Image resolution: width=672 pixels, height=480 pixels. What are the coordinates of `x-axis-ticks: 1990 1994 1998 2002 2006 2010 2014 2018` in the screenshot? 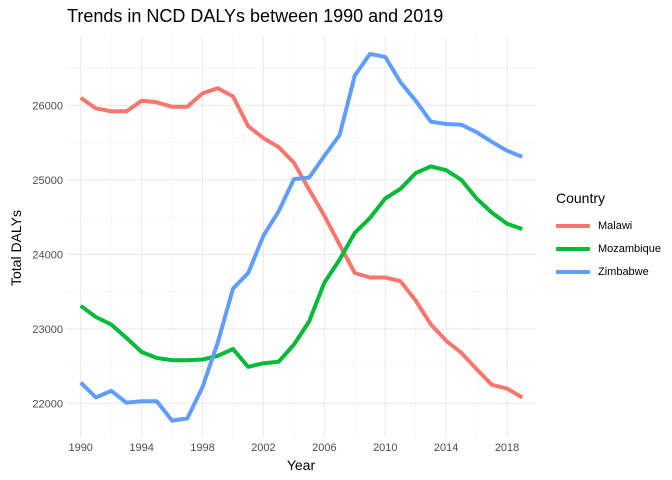 It's located at (293, 448).